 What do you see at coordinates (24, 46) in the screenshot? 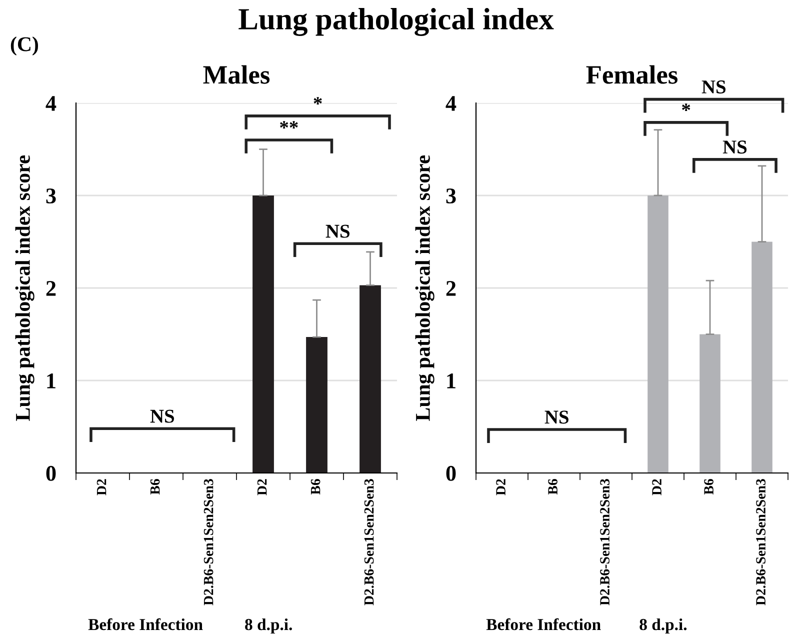
I see `text: (C)` at bounding box center [24, 46].